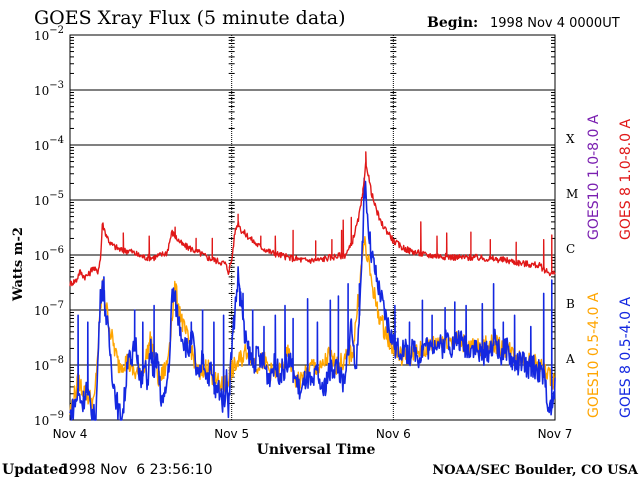 This screenshot has height=480, width=640. Describe the element at coordinates (49, 419) in the screenshot. I see `y-tick-label: 10⁻⁹` at that location.